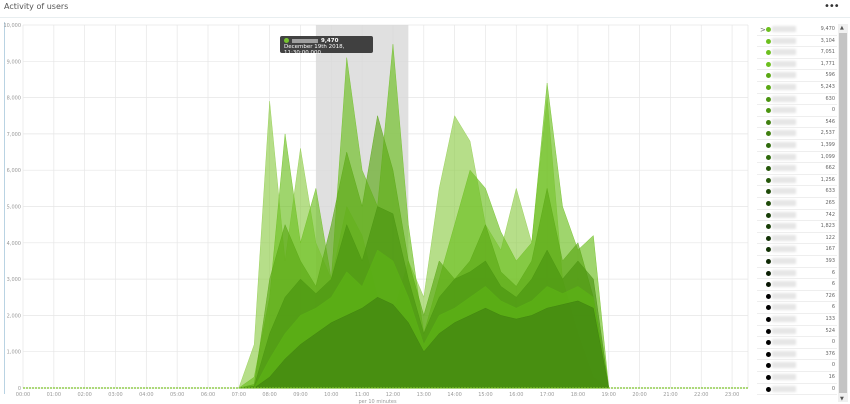 The width and height of the screenshot is (850, 404). What do you see at coordinates (393, 395) in the screenshot?
I see `x-tick-label: 12:00` at bounding box center [393, 395].